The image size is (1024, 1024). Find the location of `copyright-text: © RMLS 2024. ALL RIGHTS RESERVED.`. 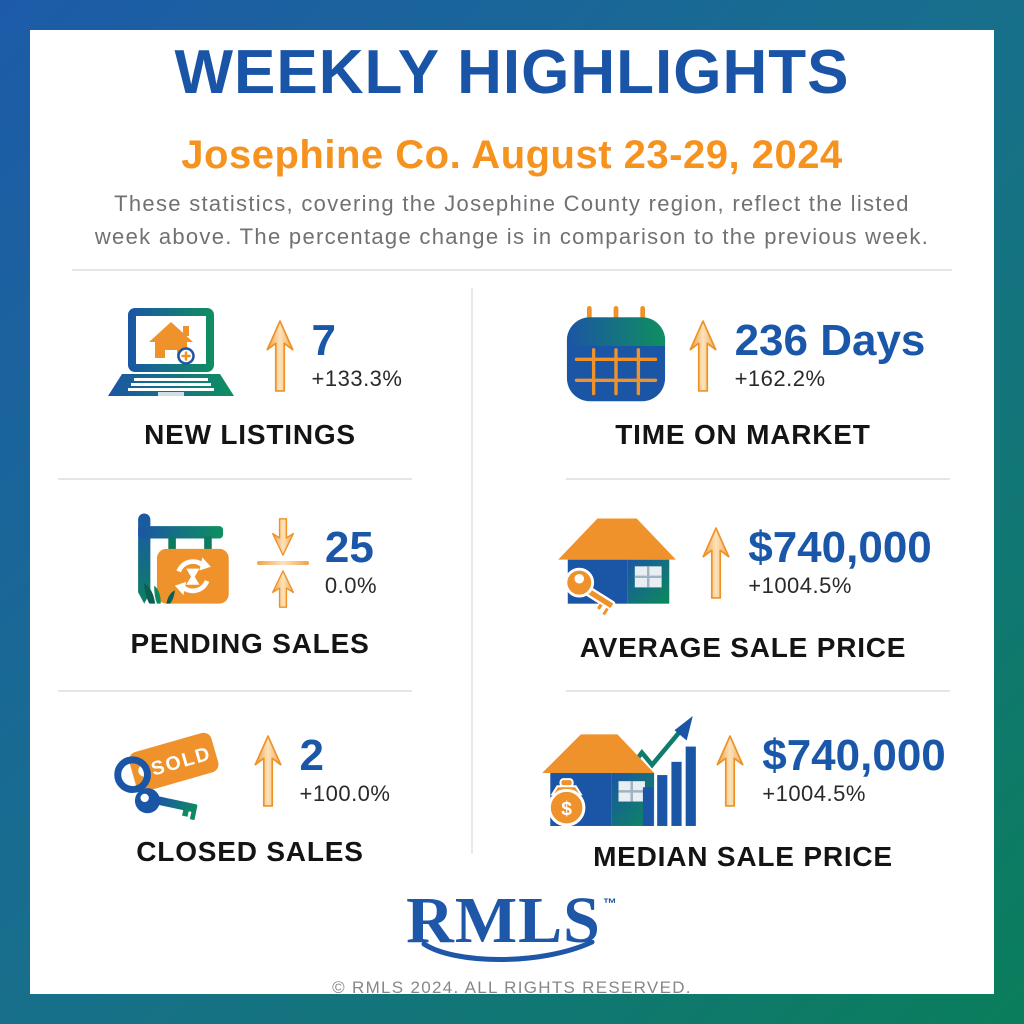

copyright-text: © RMLS 2024. ALL RIGHTS RESERVED. is located at coordinates (512, 986).